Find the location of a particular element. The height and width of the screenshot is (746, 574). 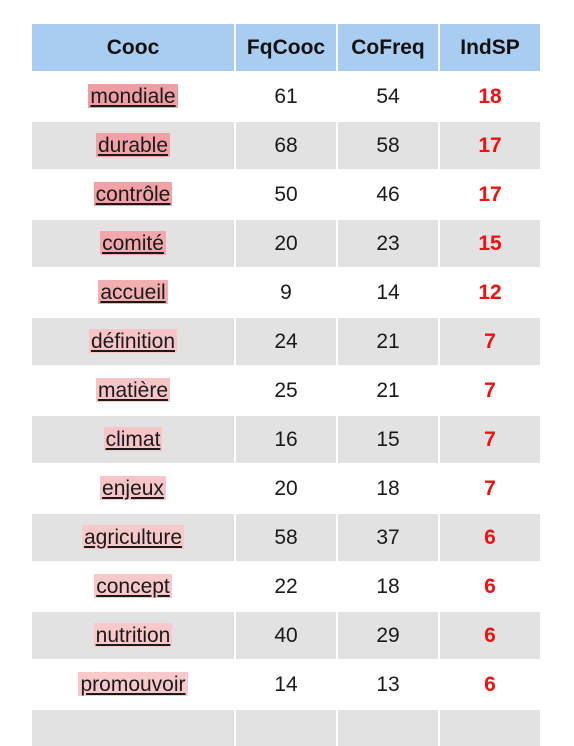

cell-cofreq: 23 is located at coordinates (388, 243).